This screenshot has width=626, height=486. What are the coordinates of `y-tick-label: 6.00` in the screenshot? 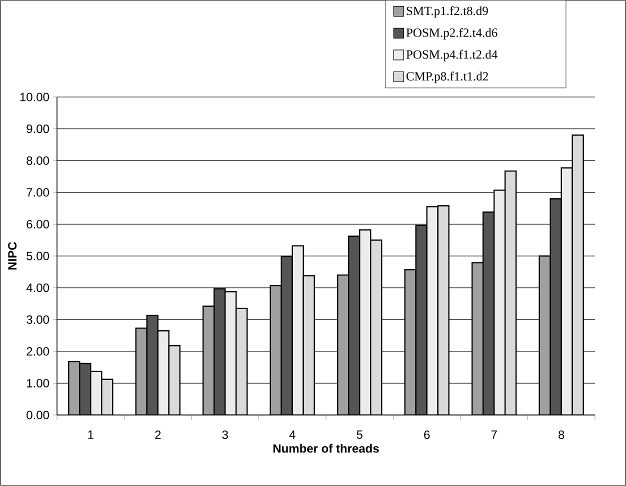 It's located at (38, 224).